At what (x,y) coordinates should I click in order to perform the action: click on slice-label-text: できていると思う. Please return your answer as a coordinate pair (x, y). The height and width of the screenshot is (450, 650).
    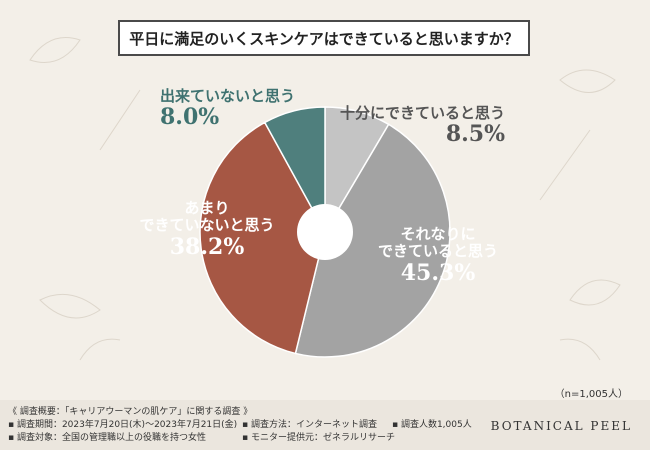
    Looking at the image, I should click on (437, 251).